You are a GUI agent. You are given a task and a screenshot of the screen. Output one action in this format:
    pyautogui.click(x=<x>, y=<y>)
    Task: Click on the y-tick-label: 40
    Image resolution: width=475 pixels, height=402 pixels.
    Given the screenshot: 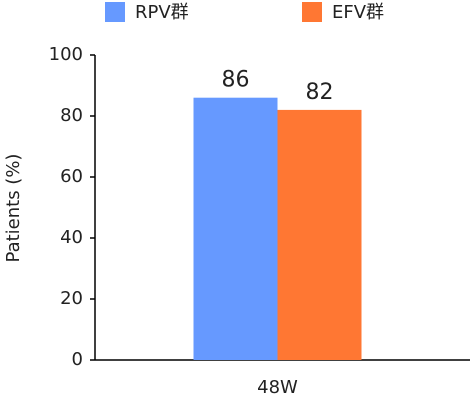 What is the action you would take?
    pyautogui.click(x=71, y=237)
    